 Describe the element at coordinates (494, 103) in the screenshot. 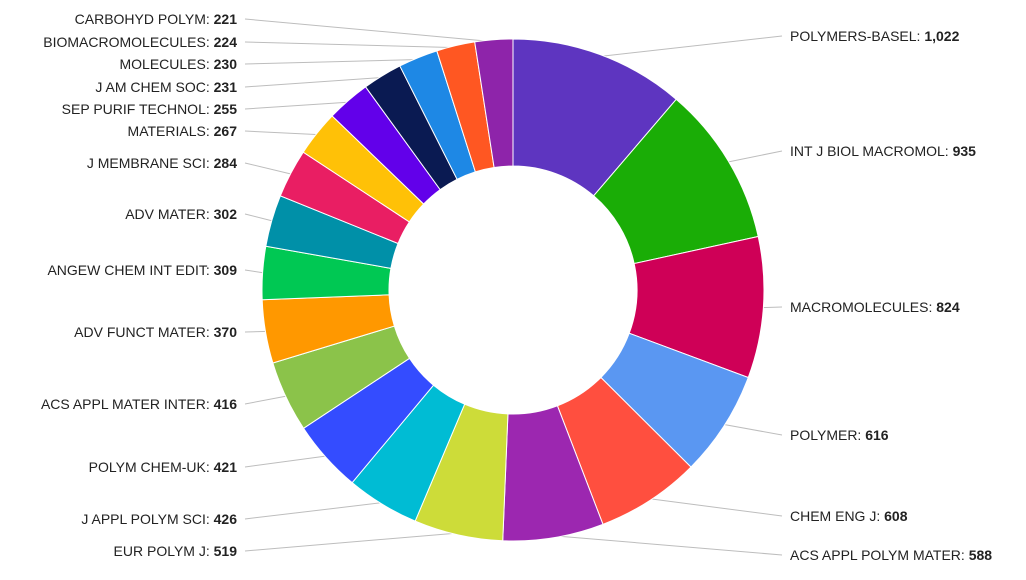

I see `slice-carbohyd-polym` at that location.